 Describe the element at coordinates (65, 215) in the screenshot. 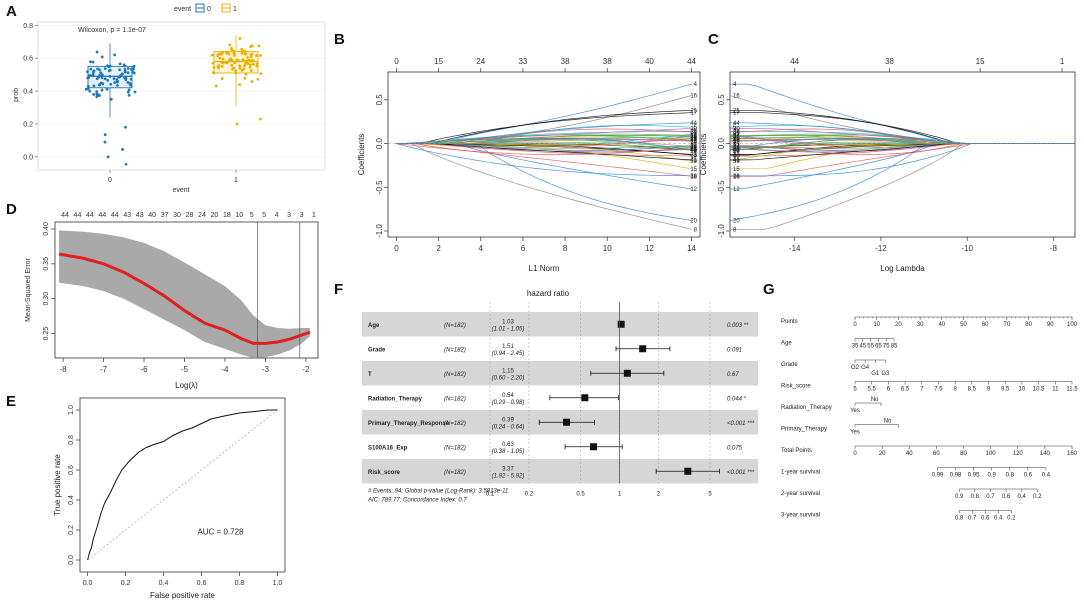

I see `top-tick-label: 44` at that location.